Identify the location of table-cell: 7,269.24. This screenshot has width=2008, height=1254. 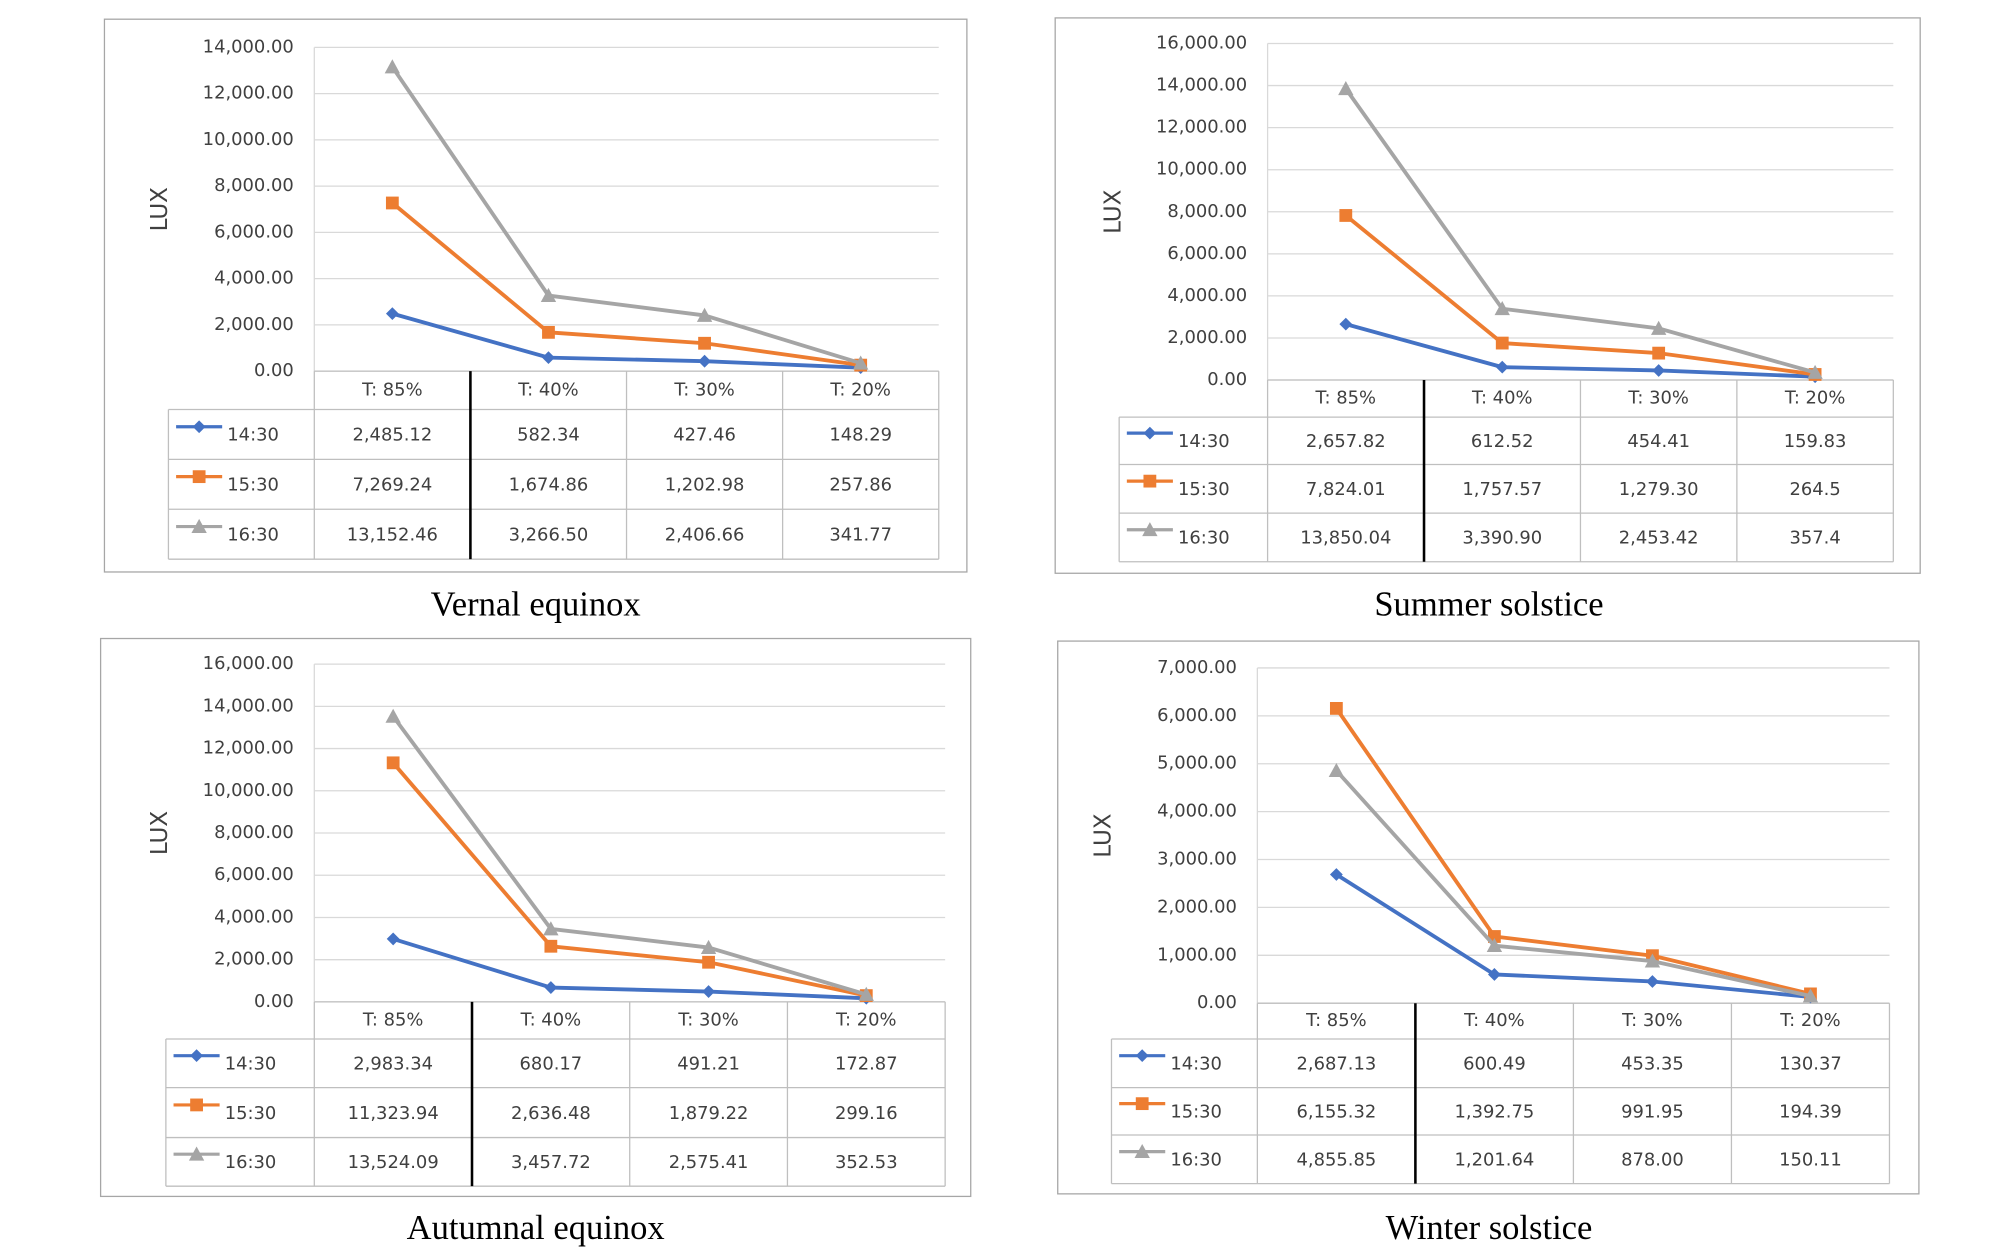
(392, 485).